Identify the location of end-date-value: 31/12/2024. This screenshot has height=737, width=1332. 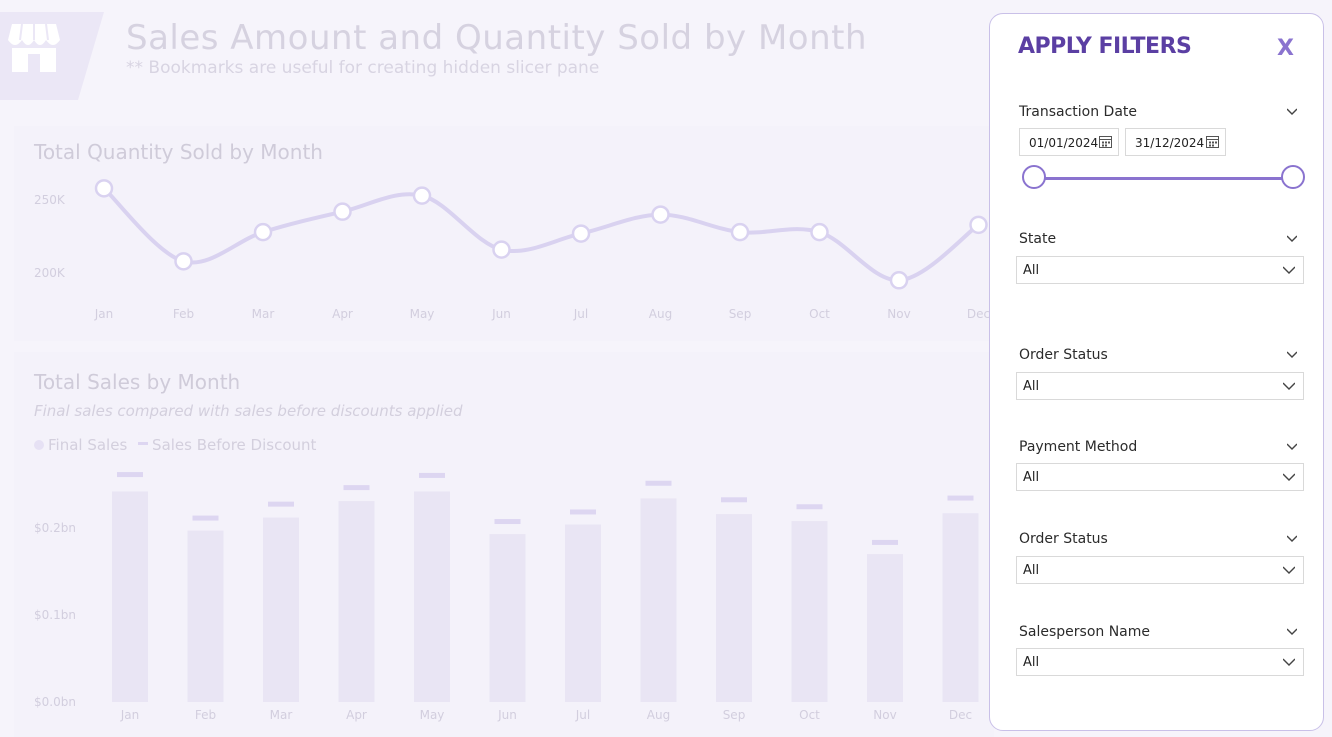
(1170, 143).